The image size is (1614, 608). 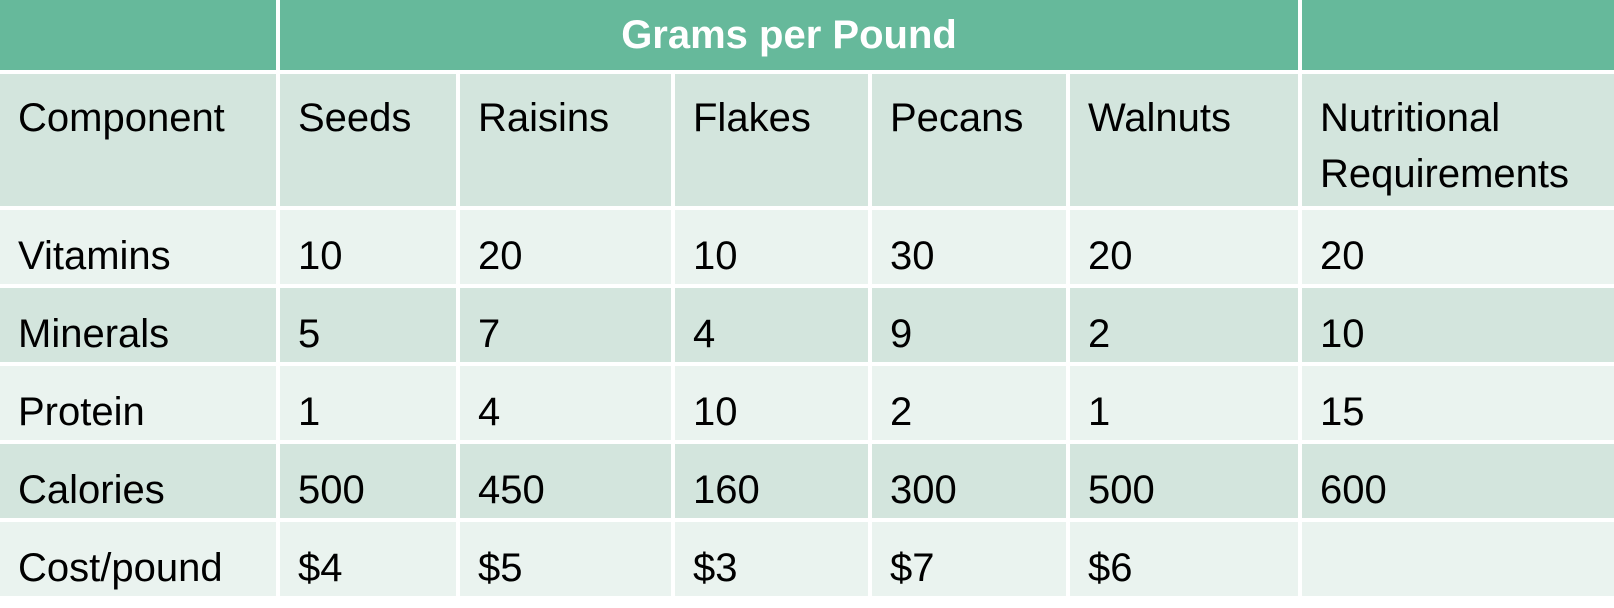 What do you see at coordinates (140, 561) in the screenshot?
I see `table-row-label: Cost/pound` at bounding box center [140, 561].